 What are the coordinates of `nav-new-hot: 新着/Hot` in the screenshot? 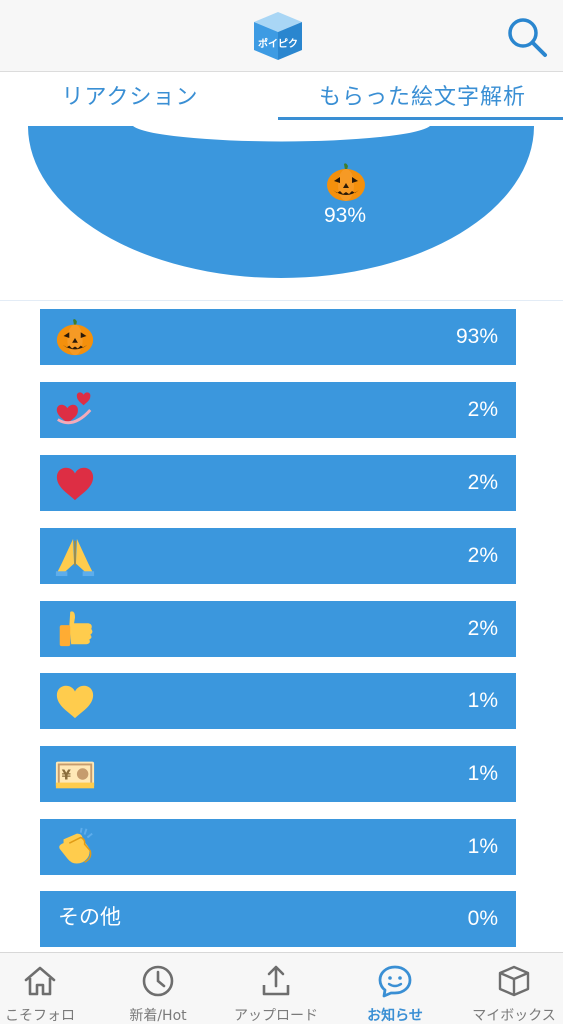 It's located at (158, 988).